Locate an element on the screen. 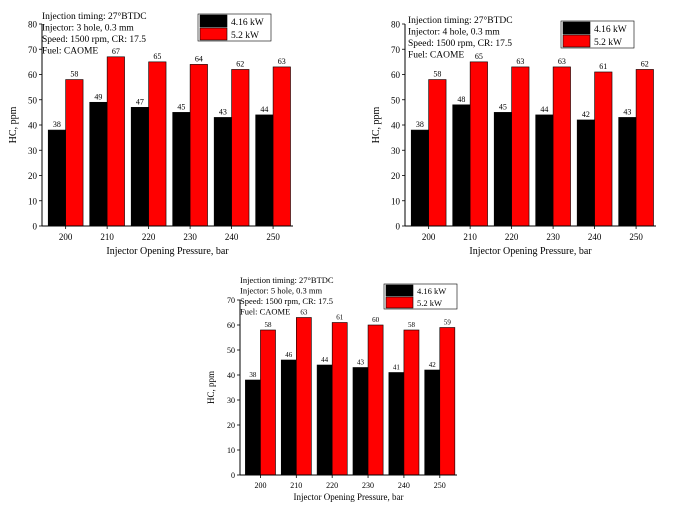 This screenshot has height=510, width=673. x-tick-label: 240 is located at coordinates (232, 237).